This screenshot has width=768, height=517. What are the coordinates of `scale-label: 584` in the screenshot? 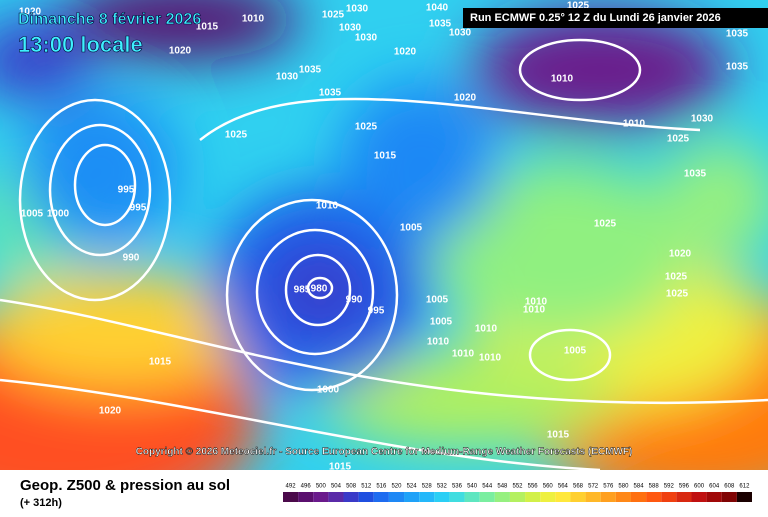 It's located at (639, 487).